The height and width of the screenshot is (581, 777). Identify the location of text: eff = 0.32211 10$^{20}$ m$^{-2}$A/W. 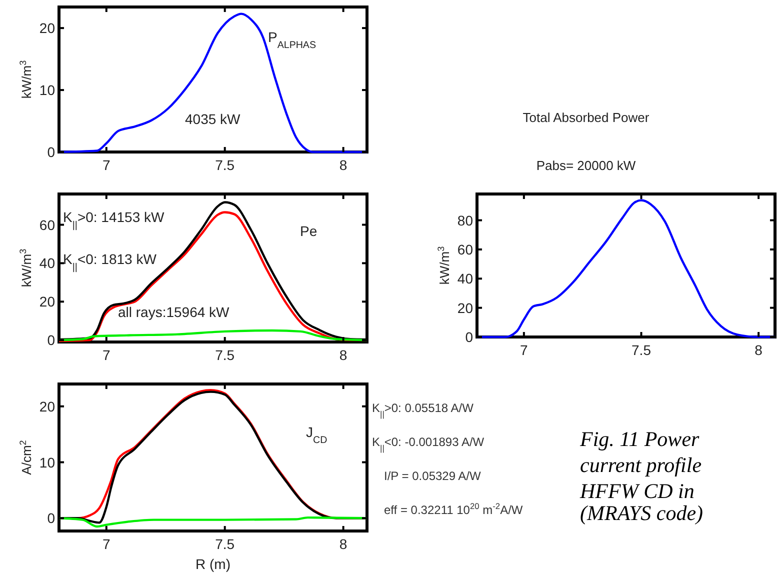
(454, 509).